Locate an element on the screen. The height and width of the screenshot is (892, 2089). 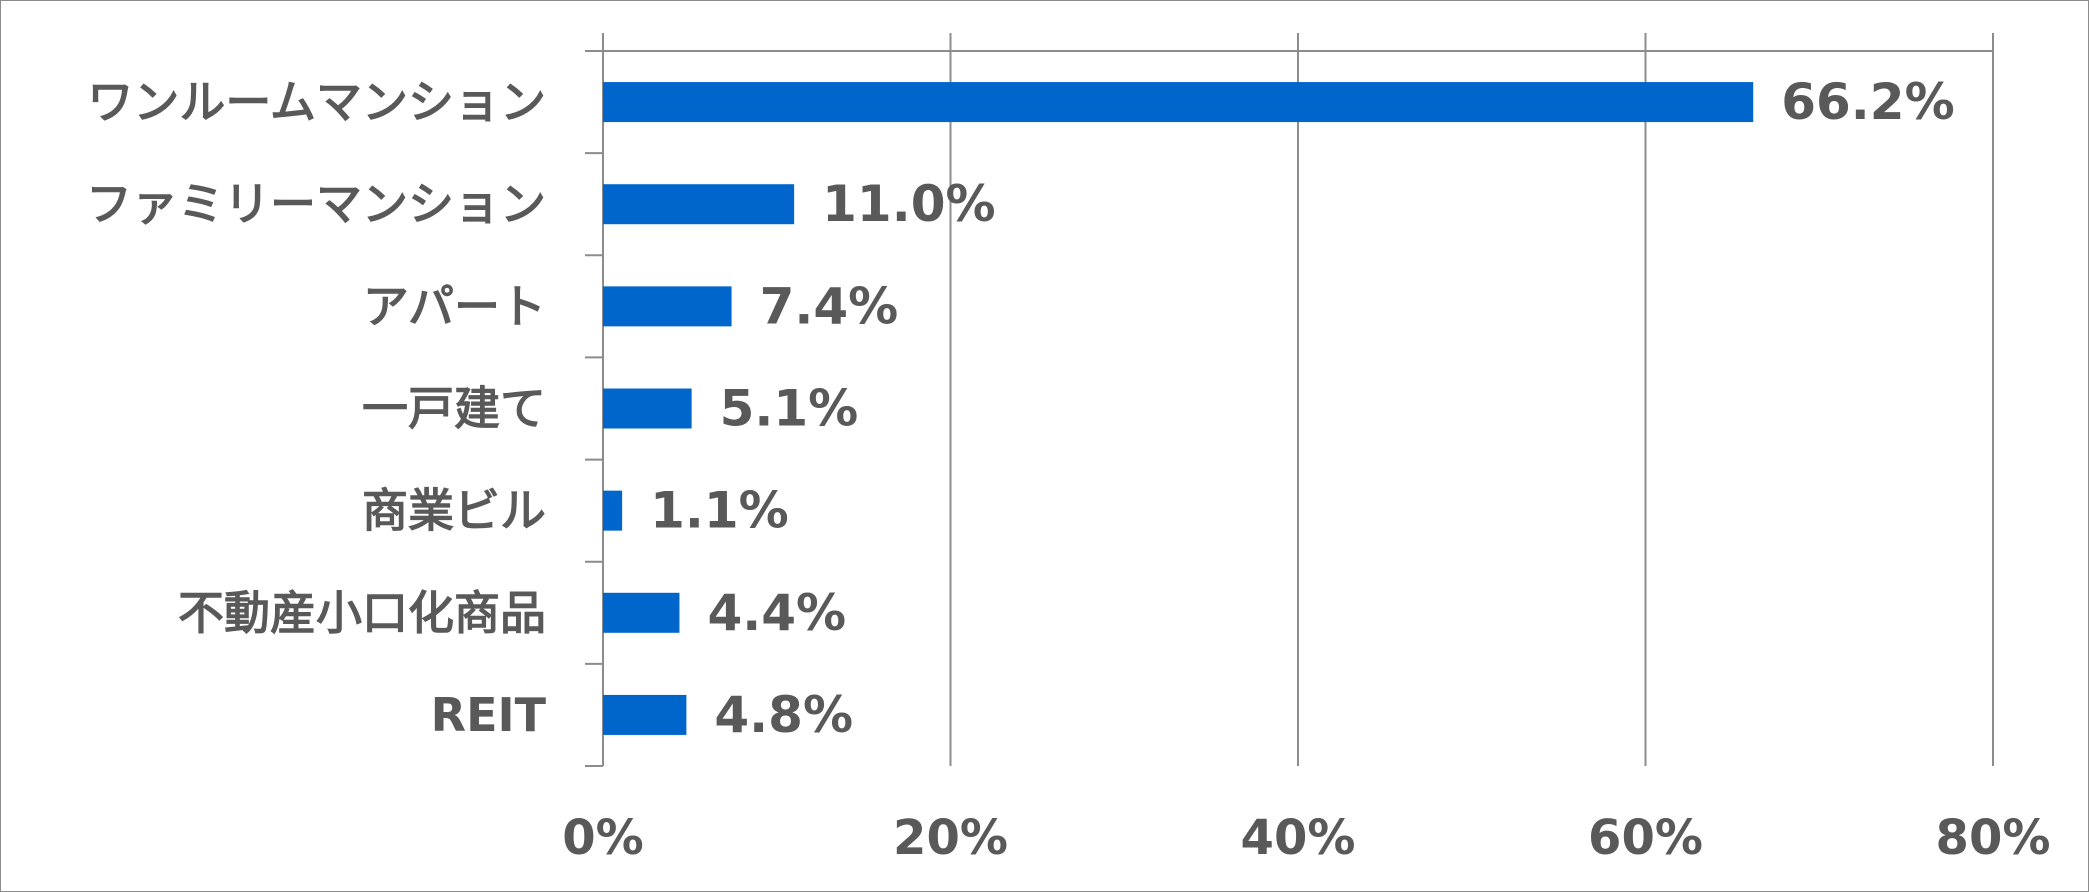
category-label-6: 不動産小口化商品 is located at coordinates (362, 613).